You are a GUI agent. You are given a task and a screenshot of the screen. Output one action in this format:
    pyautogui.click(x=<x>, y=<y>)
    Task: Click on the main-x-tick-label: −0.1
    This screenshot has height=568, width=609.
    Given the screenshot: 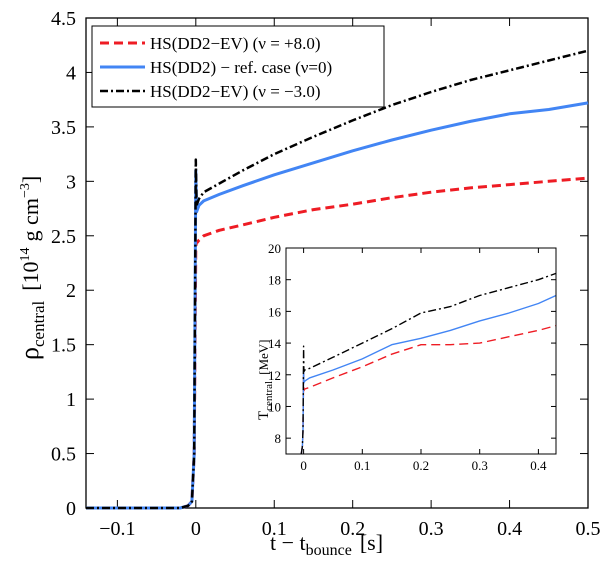 What is the action you would take?
    pyautogui.click(x=117, y=529)
    